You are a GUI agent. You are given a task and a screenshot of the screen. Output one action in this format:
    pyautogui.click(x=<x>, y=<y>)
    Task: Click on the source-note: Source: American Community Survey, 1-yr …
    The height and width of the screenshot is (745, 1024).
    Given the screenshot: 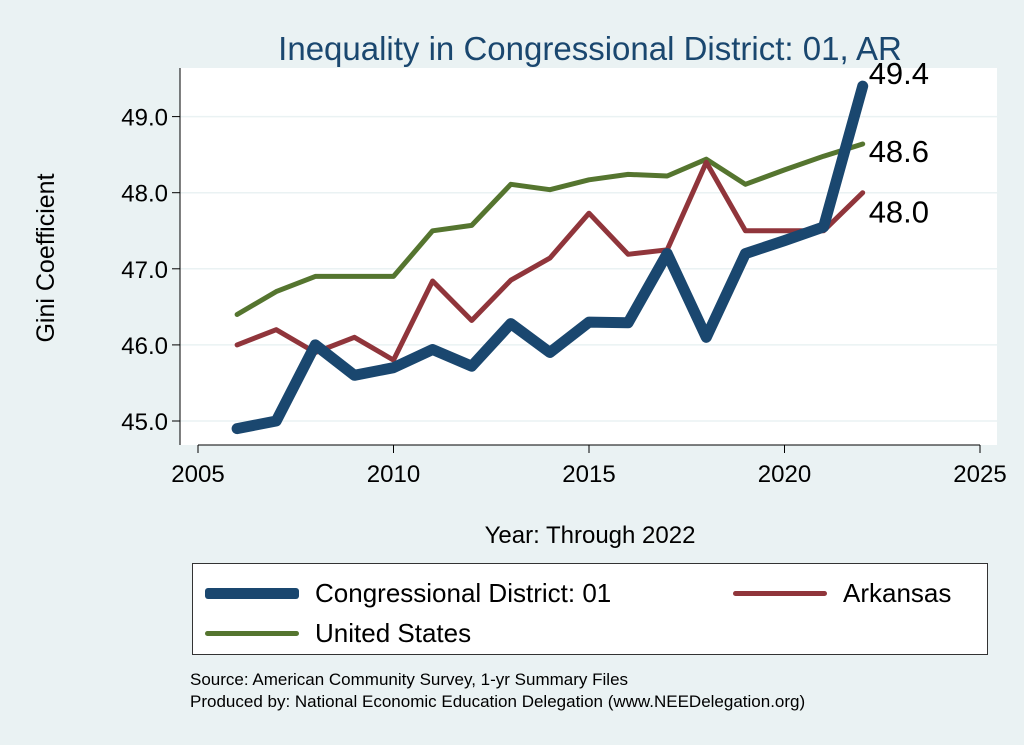 What is the action you would take?
    pyautogui.click(x=409, y=679)
    